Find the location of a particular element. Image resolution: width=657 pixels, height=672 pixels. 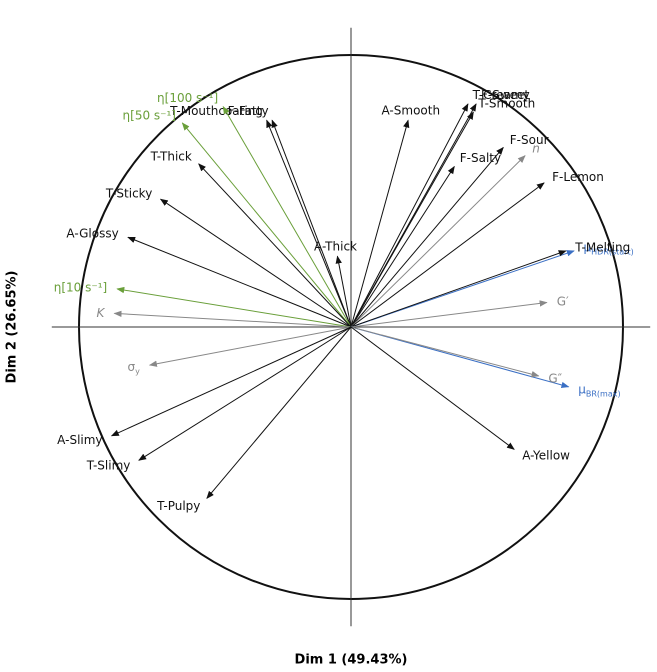

label-main: T-Pulpy is located at coordinates (178, 506).